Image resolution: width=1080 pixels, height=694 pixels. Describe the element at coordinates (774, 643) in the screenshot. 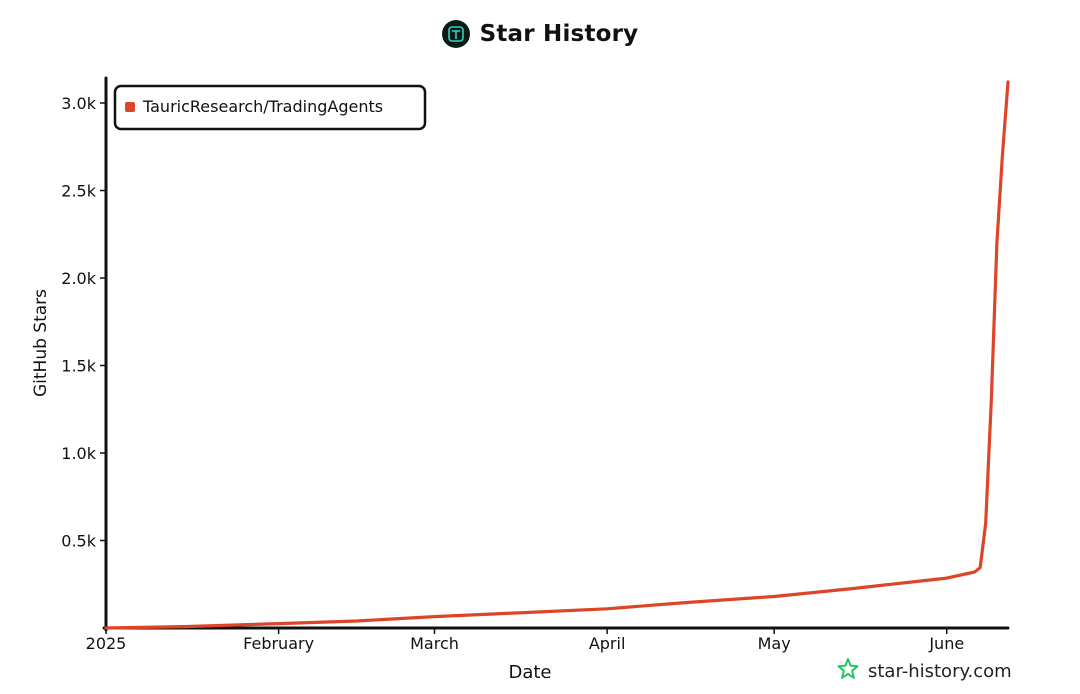

I see `x-tick-label: May` at that location.